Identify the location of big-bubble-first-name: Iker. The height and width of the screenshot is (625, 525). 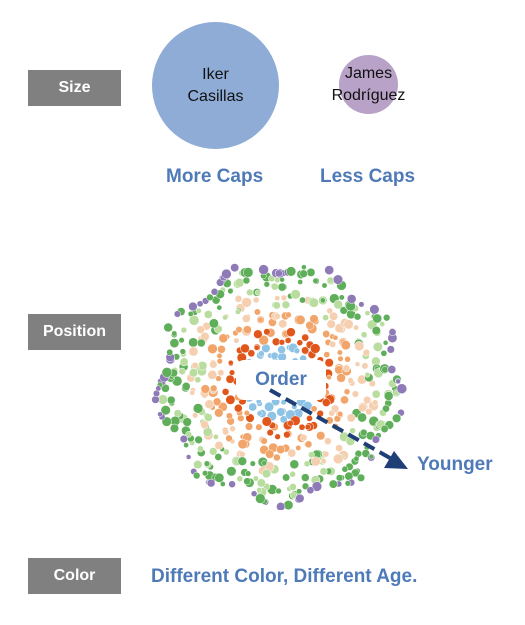
(215, 74).